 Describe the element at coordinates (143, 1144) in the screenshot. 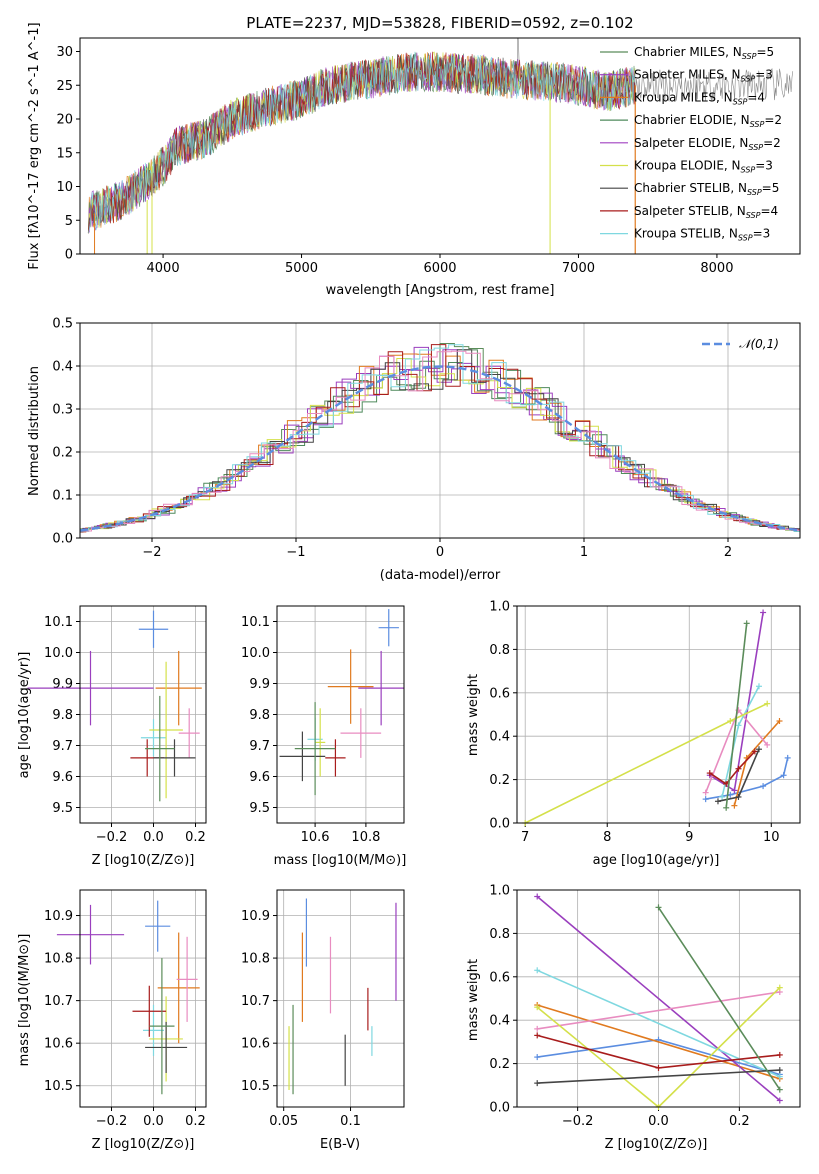

I see `z-mass-xlabel: Z [log10(Z/Z⊙)]` at that location.